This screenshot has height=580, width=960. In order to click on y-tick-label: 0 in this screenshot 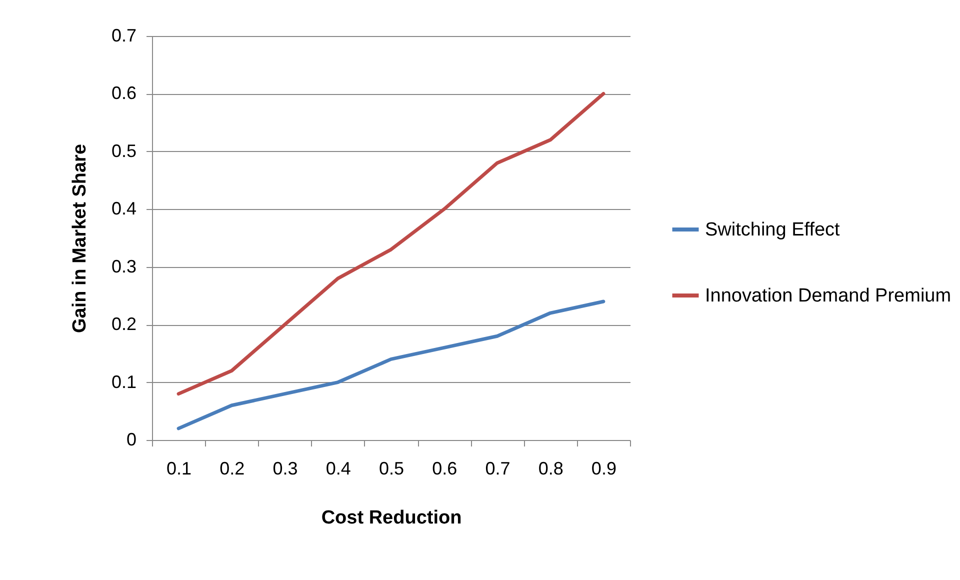, I will do `click(131, 440)`.